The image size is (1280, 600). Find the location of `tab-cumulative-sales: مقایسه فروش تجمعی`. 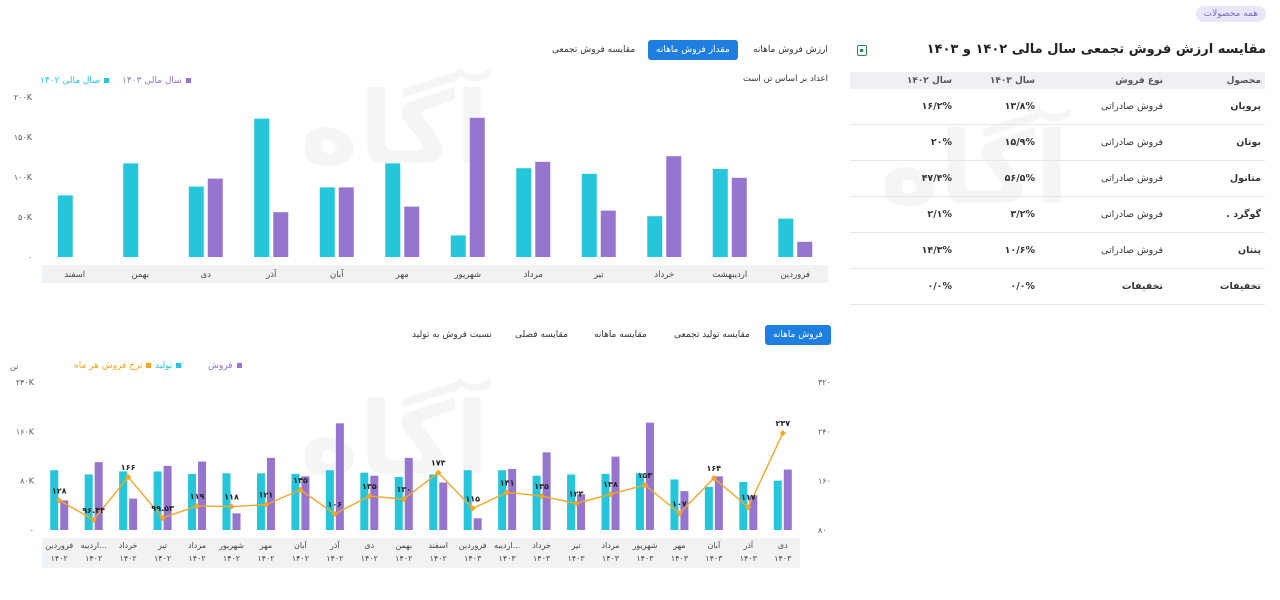

tab-cumulative-sales: مقایسه فروش تجمعی is located at coordinates (594, 50).